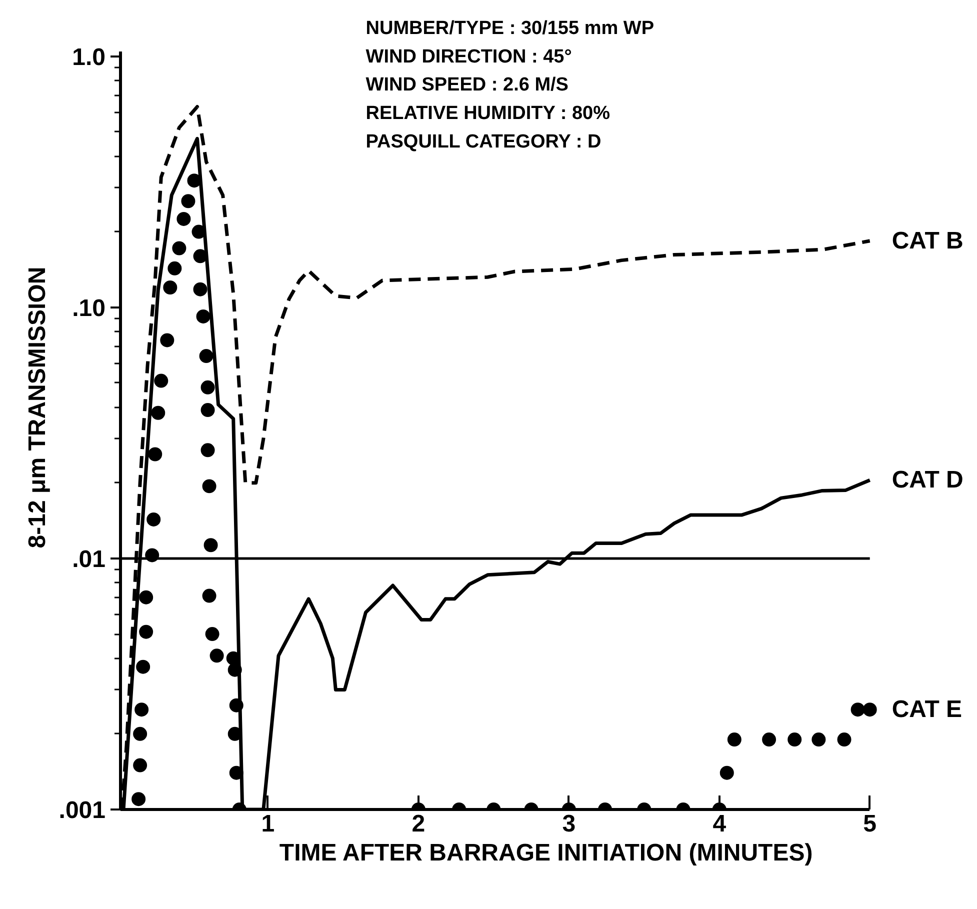 The width and height of the screenshot is (977, 909). What do you see at coordinates (488, 113) in the screenshot?
I see `annotation: RELATIVE HUMIDITY : 80%` at bounding box center [488, 113].